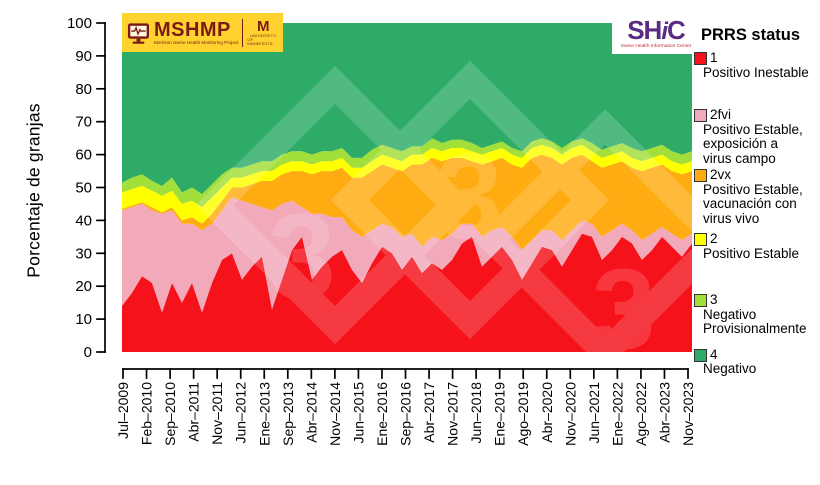 This screenshot has width=820, height=485. Describe the element at coordinates (83, 253) in the screenshot. I see `y-tick-label: 30` at that location.